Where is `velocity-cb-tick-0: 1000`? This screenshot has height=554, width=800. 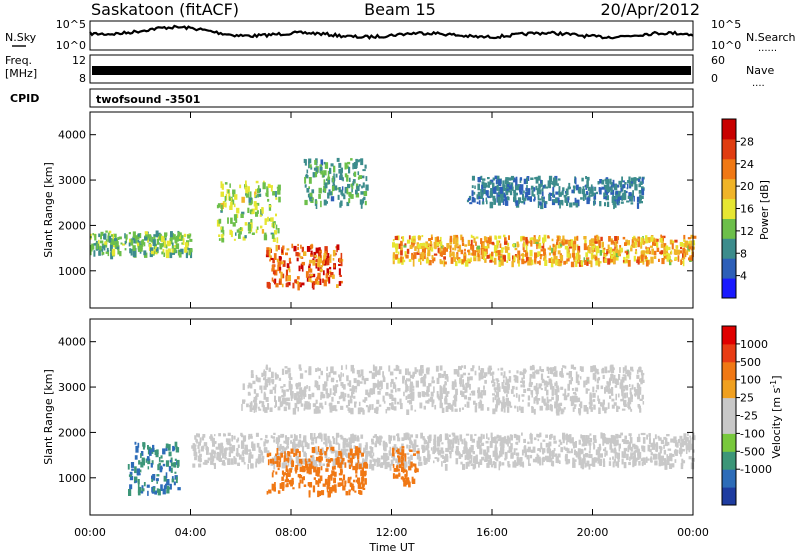 velocity-cb-tick-0: 1000 is located at coordinates (754, 344).